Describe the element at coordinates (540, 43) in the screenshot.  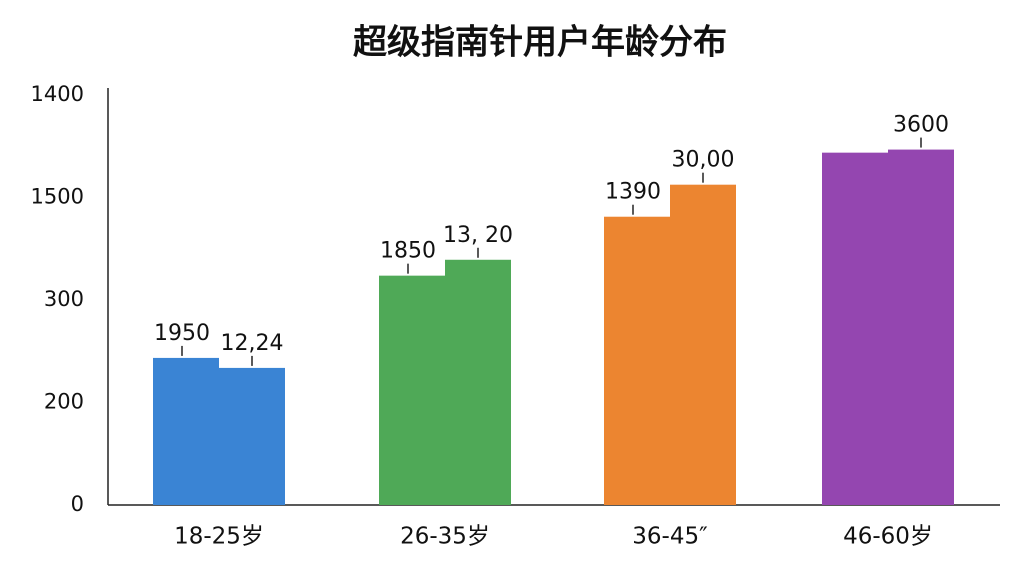
I see `chart-title: 超级指南针用户年龄分布` at that location.